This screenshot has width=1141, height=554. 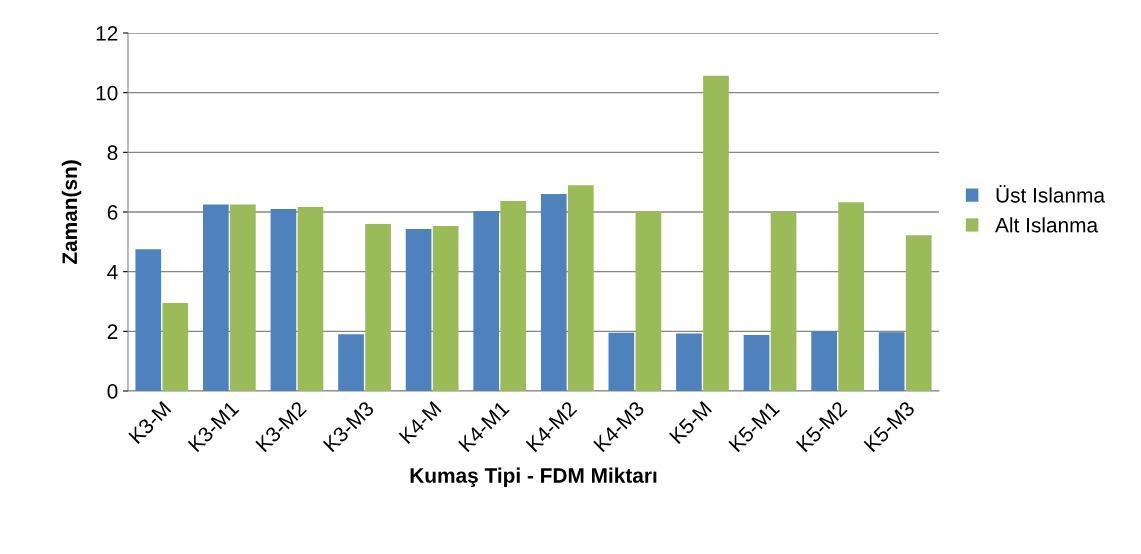 I want to click on y-tick-label: 0, so click(x=112, y=391).